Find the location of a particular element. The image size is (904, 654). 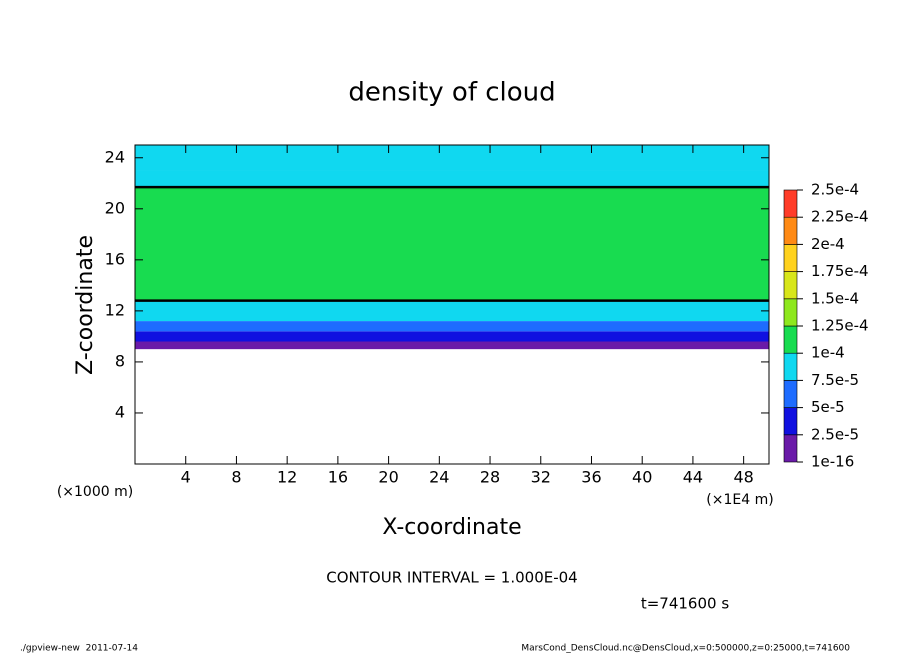

x-tick-label: 32 is located at coordinates (541, 477).